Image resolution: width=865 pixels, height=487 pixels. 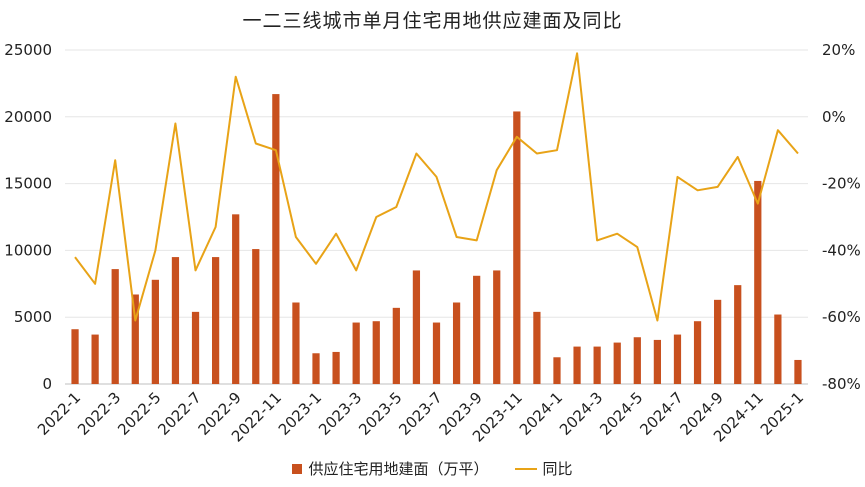 I want to click on y-left-tick-label: 10000, so click(x=28, y=250).